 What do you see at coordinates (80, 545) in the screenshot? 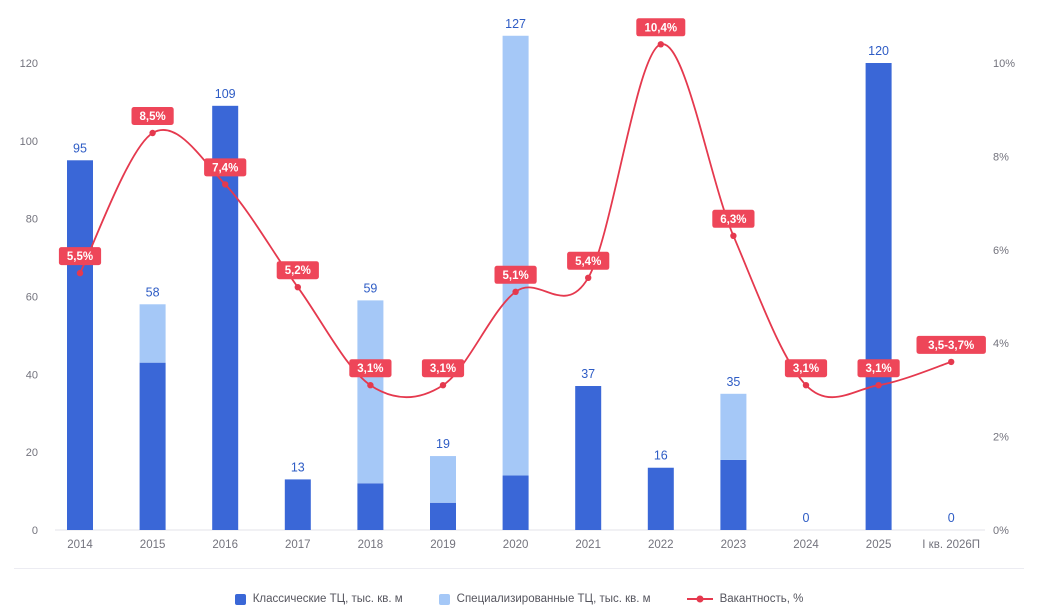
I see `x-axis-category-label: 2014` at bounding box center [80, 545].